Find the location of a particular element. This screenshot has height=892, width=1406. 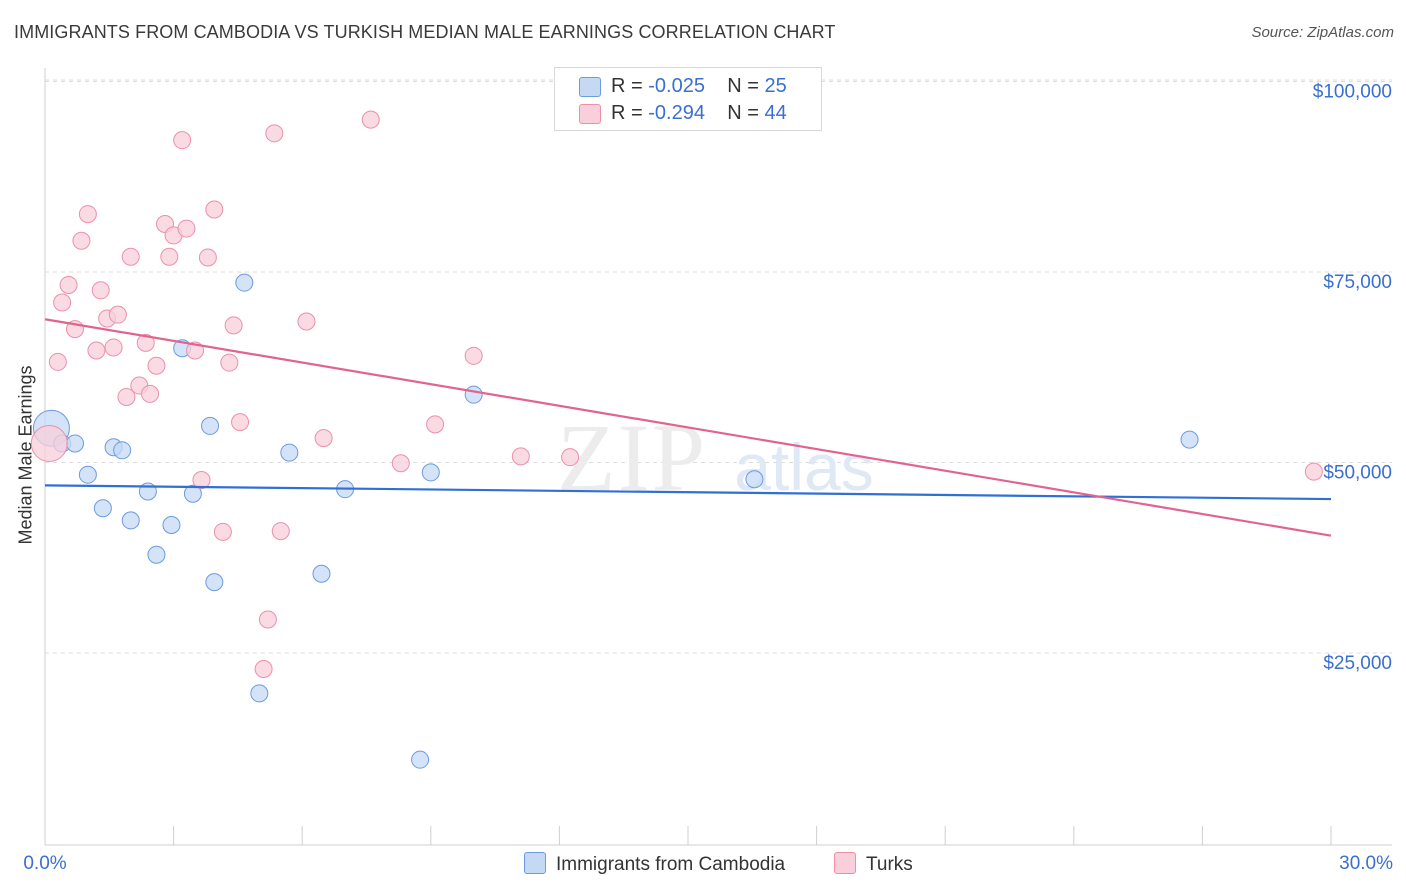

legend-swatch-pink is located at coordinates (590, 114).